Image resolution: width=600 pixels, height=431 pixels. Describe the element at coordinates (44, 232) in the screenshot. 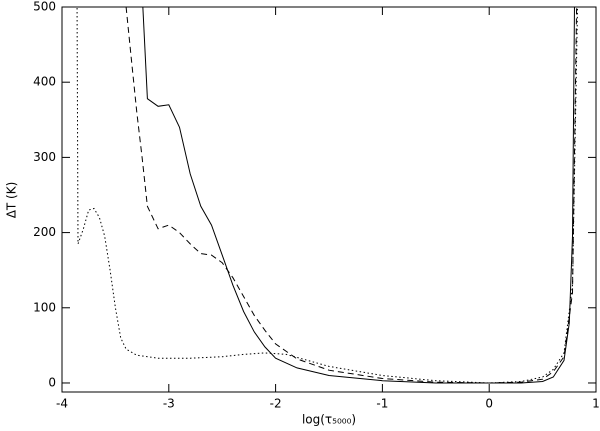

I see `y-tick-label: 200` at that location.